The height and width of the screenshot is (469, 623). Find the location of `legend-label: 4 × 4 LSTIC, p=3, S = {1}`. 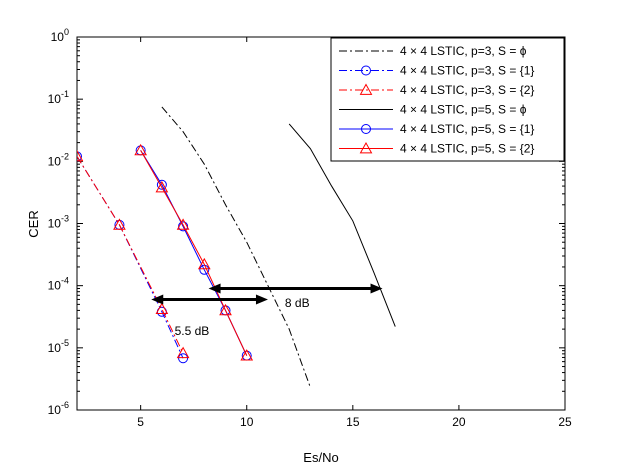

legend-label: 4 × 4 LSTIC, p=3, S = {1} is located at coordinates (467, 71).